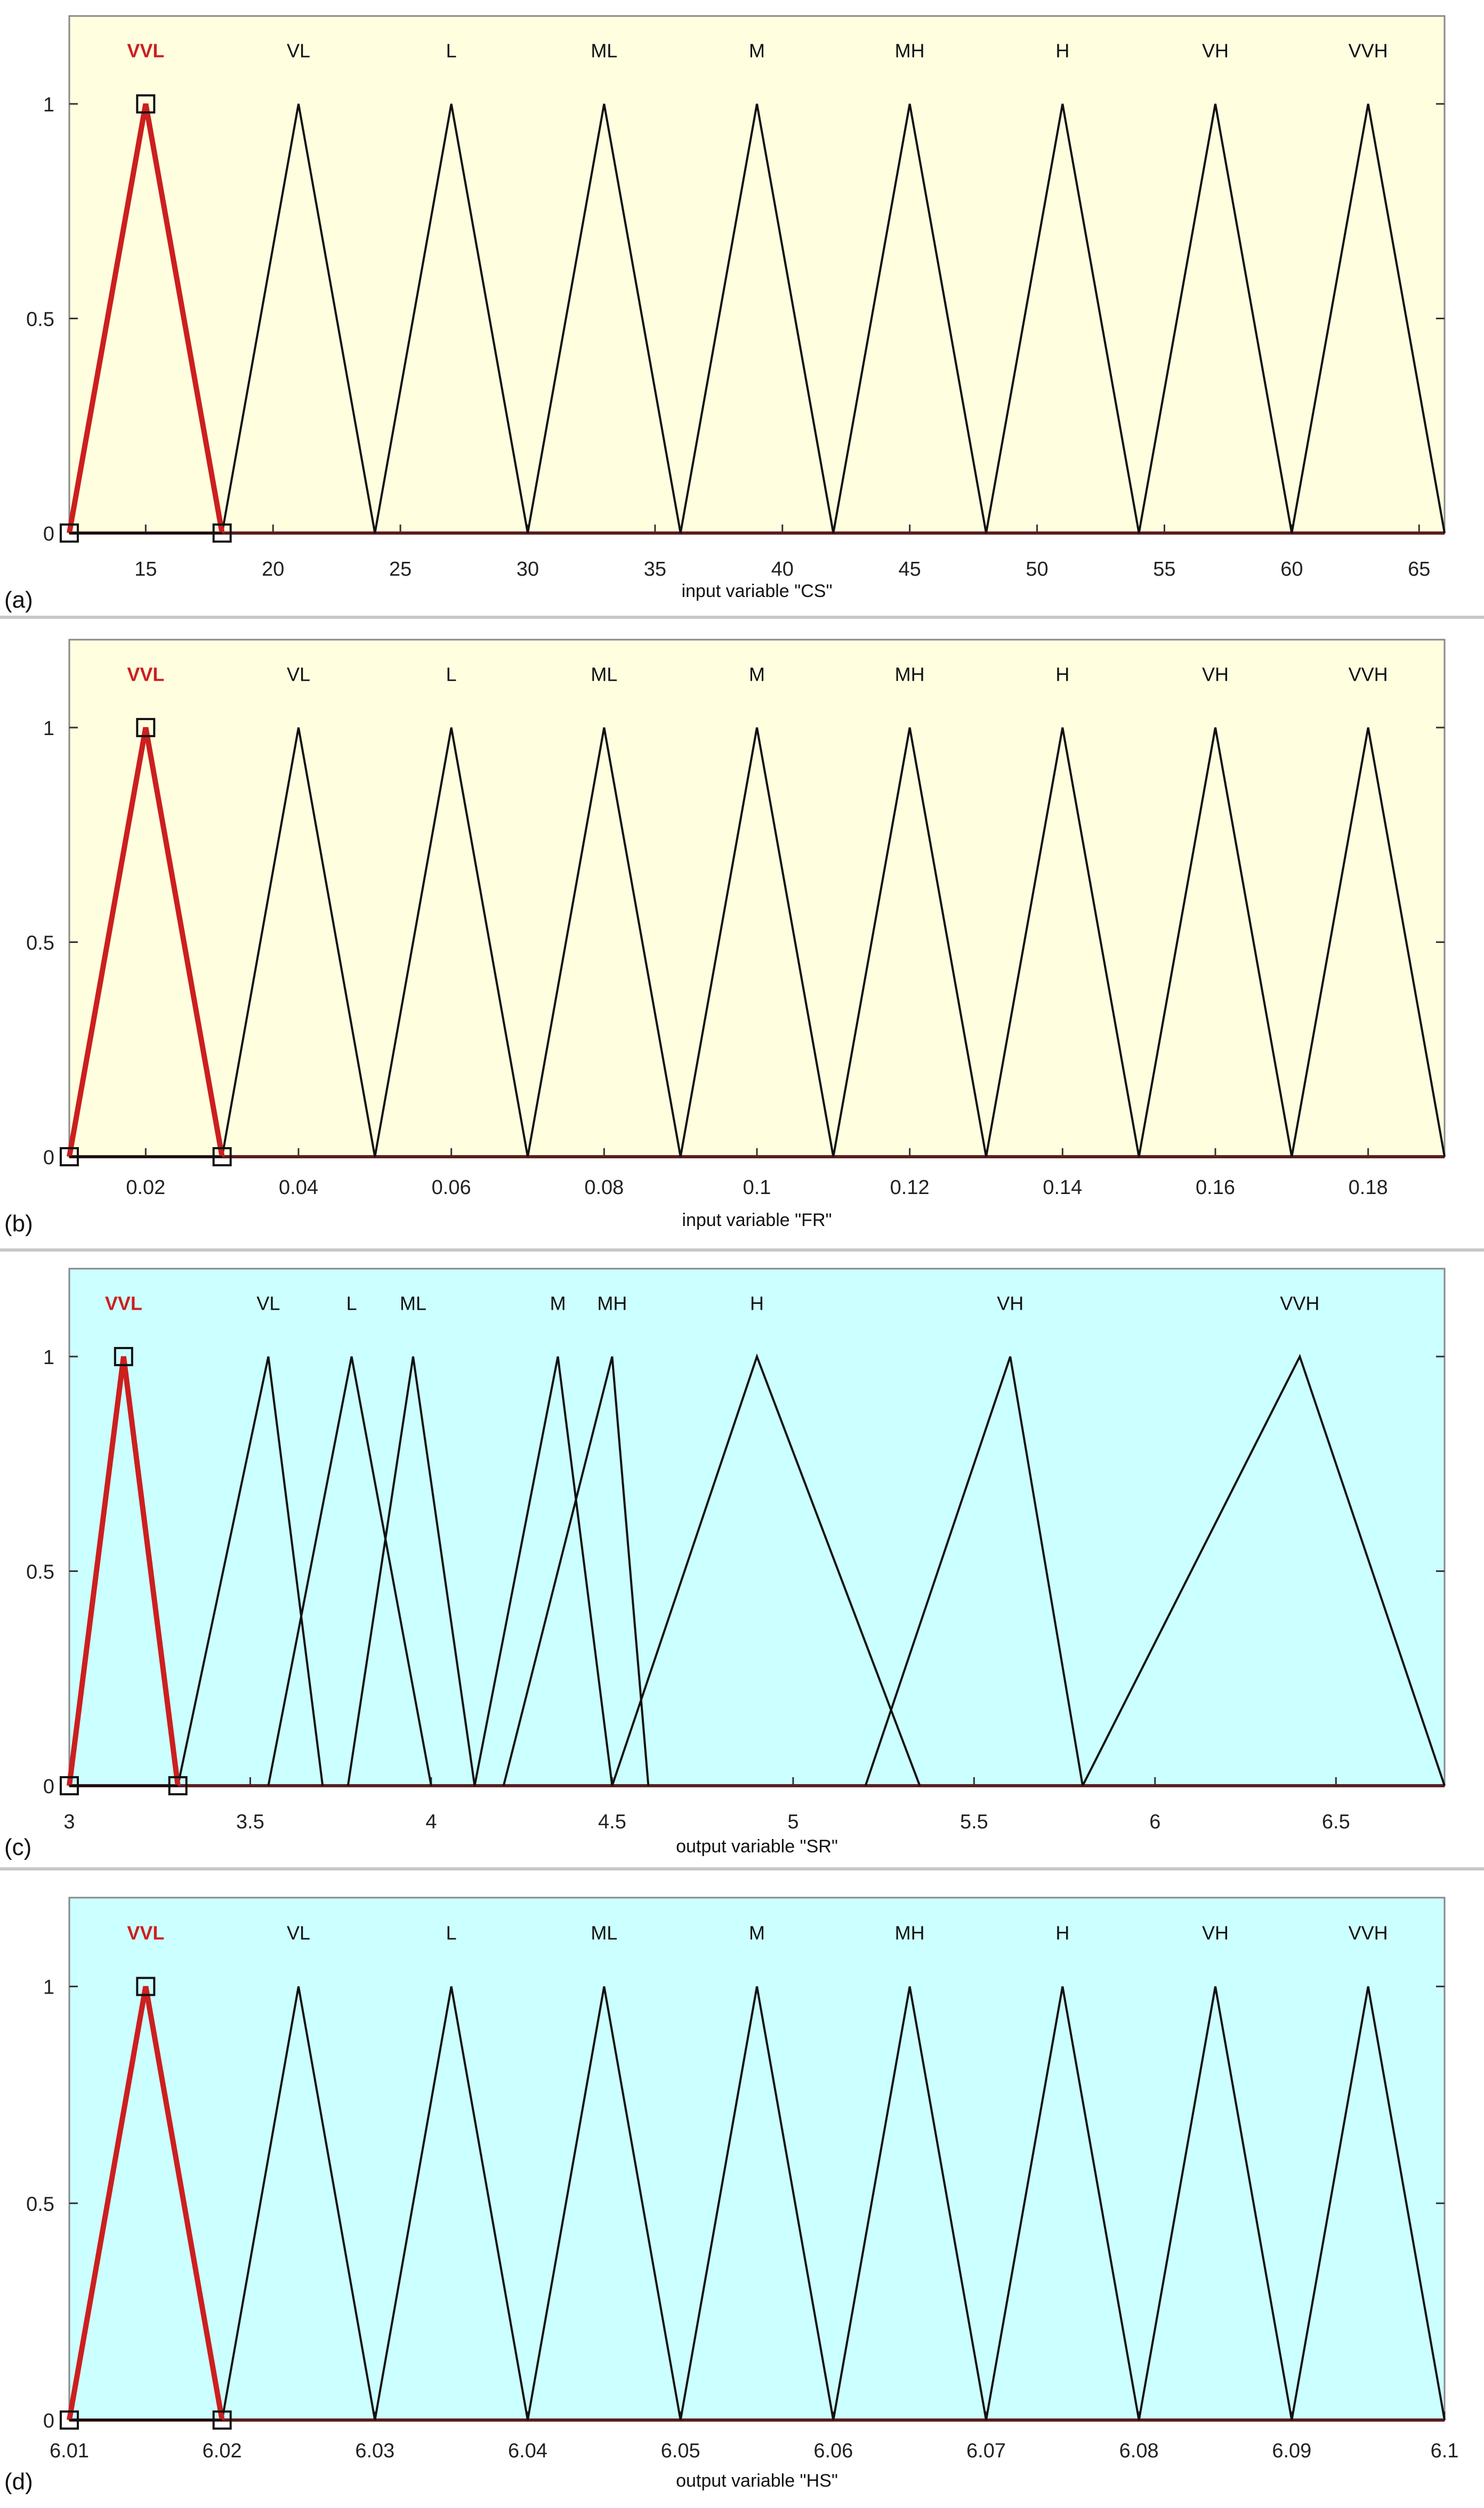 This screenshot has width=1484, height=2508. What do you see at coordinates (680, 2451) in the screenshot?
I see `x-tick-label: 6.05` at bounding box center [680, 2451].